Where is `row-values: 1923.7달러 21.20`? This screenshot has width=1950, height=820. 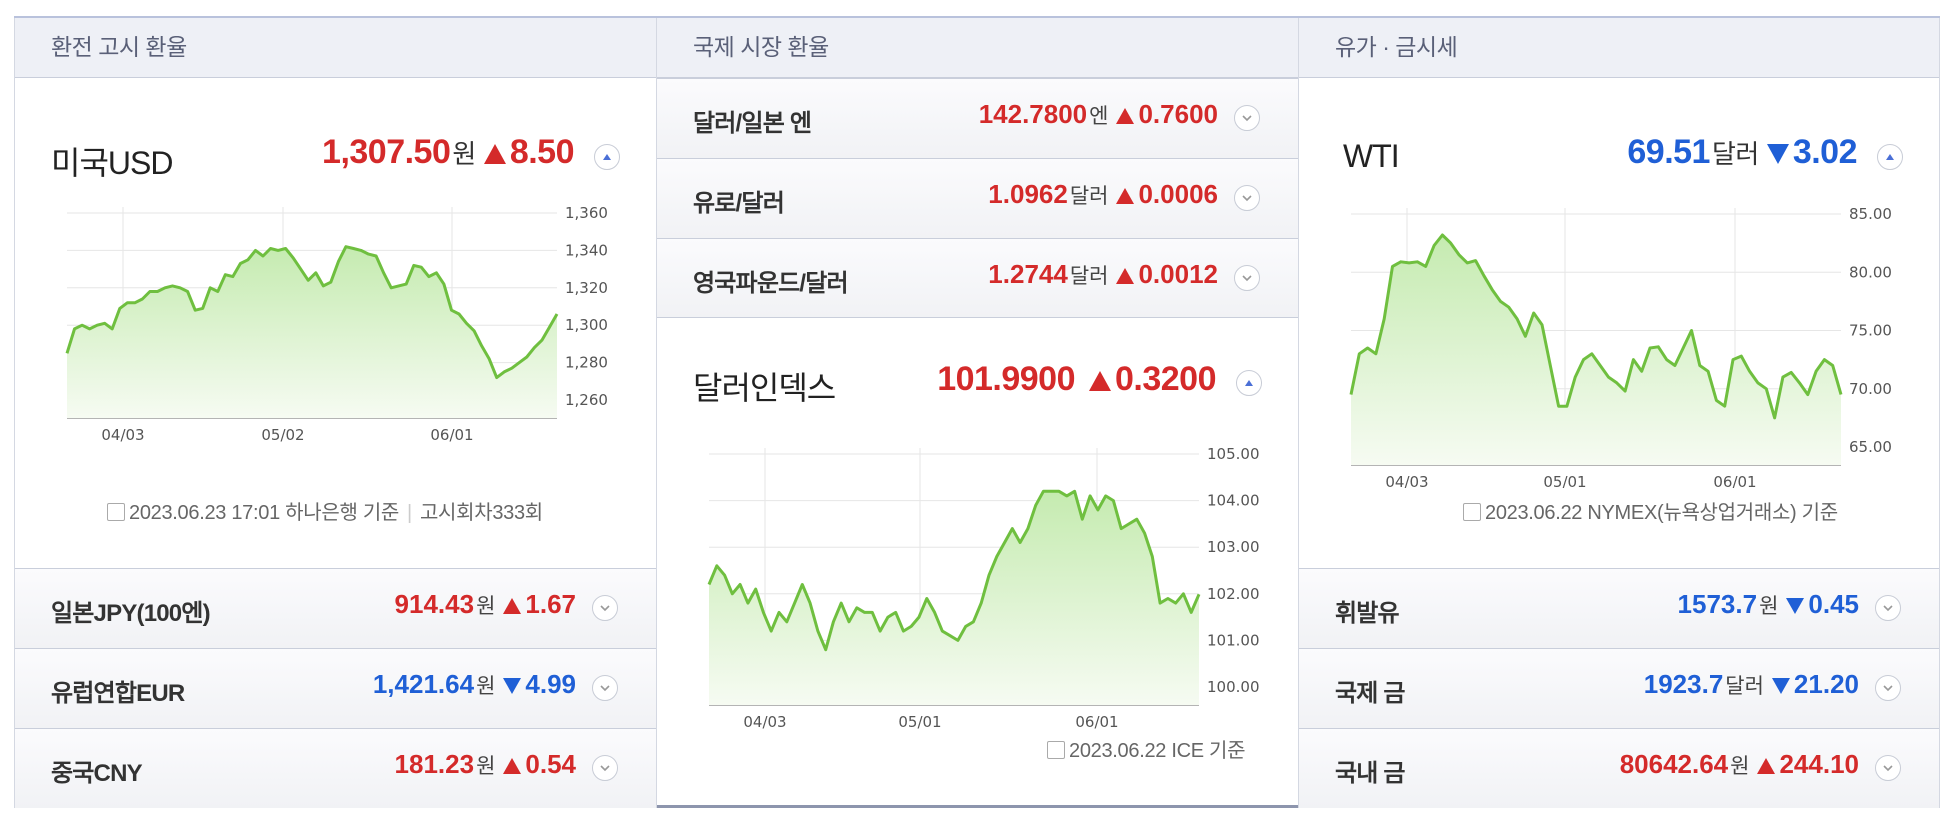
row-values: 1923.7달러 21.20 is located at coordinates (1751, 684).